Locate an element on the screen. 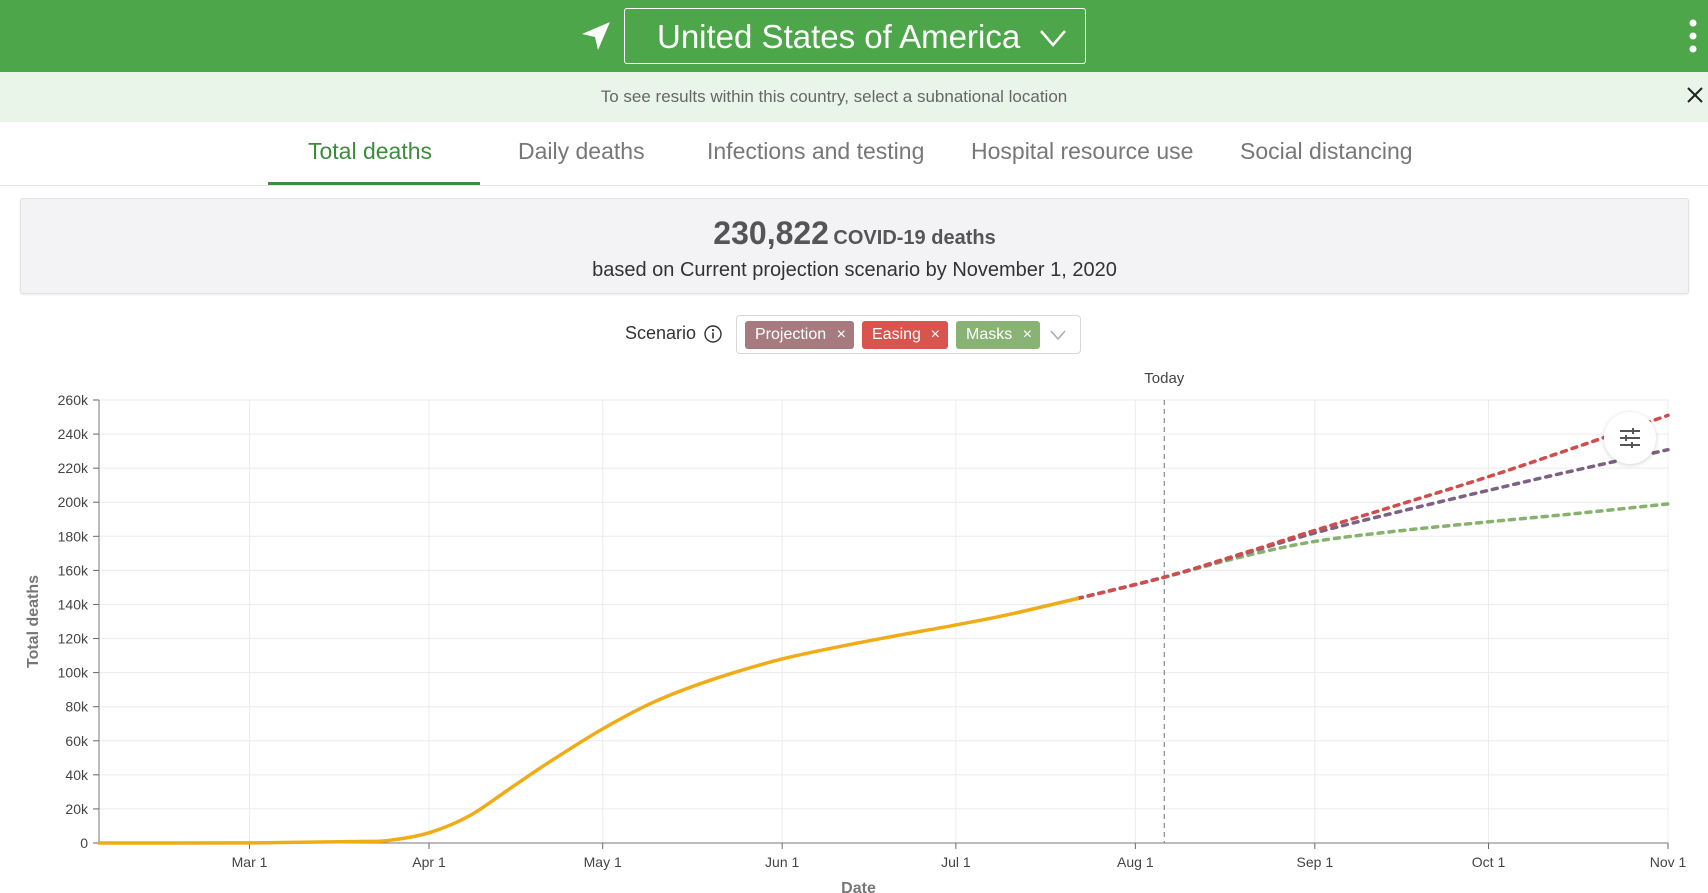 The image size is (1708, 893). sliders-icon is located at coordinates (1630, 438).